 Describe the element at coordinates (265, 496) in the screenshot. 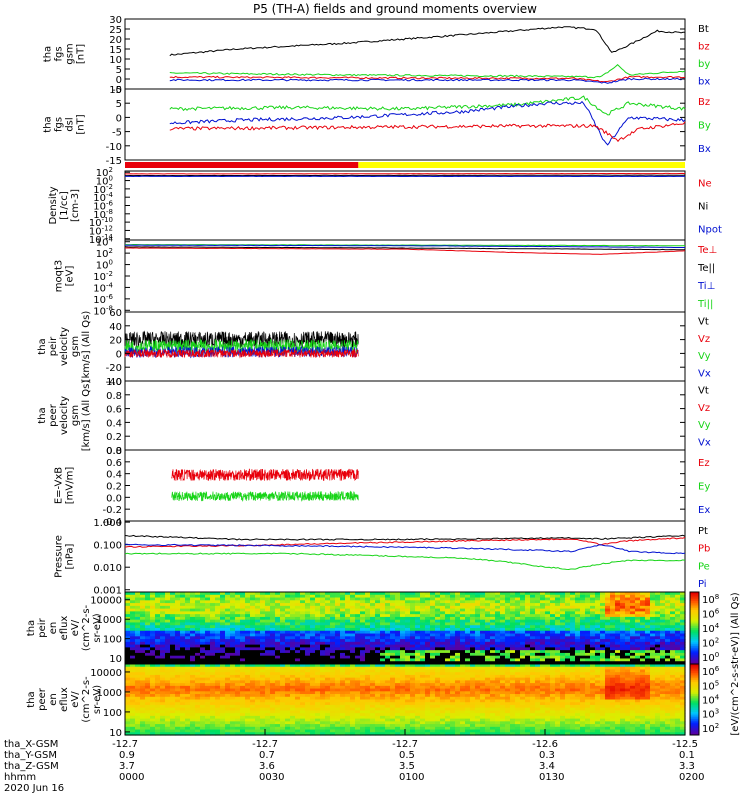

I see `panel-efield-series-Ey` at that location.